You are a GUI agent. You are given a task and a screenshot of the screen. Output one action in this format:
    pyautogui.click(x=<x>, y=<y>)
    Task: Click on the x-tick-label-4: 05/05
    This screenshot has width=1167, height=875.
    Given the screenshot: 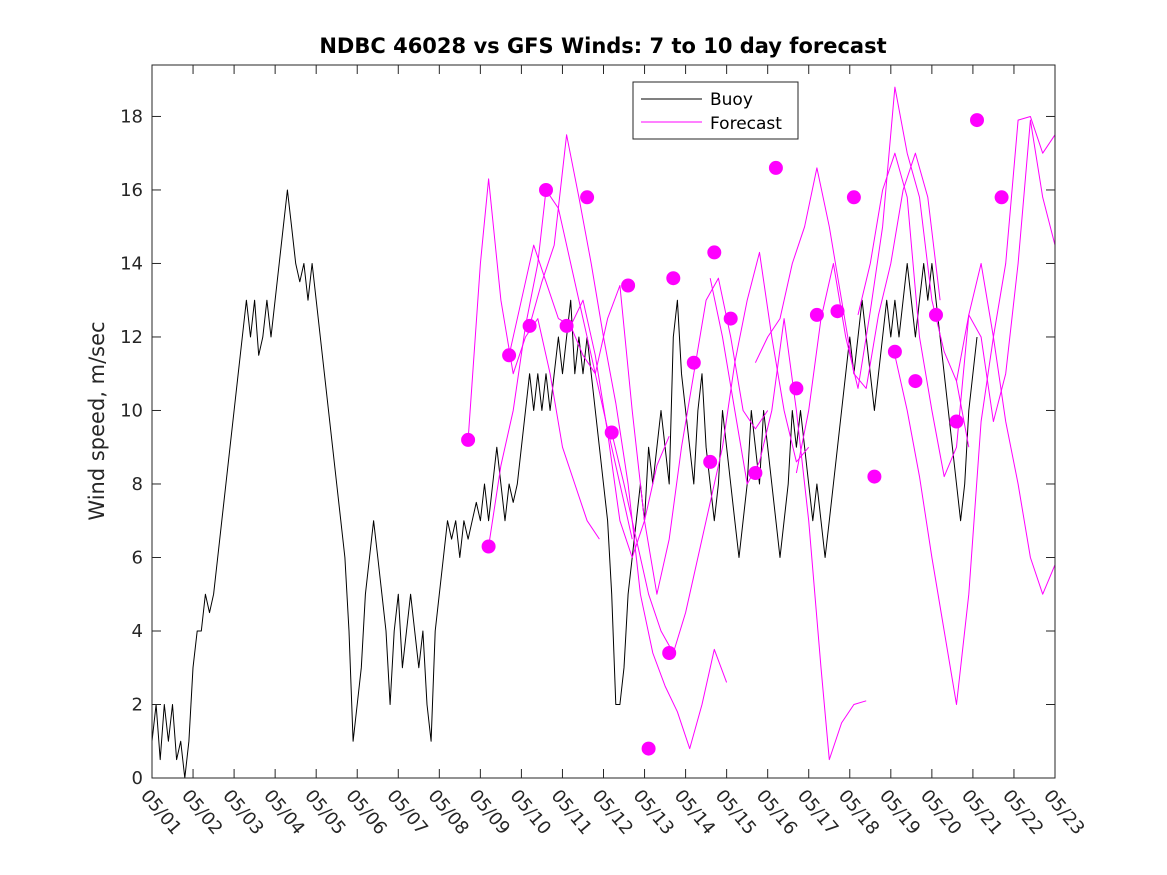 What is the action you would take?
    pyautogui.click(x=324, y=812)
    